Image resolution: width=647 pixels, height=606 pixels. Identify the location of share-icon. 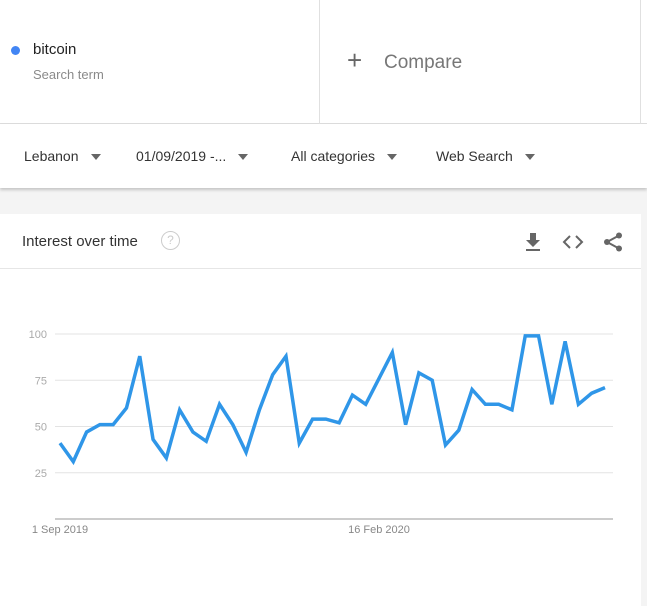
(613, 242).